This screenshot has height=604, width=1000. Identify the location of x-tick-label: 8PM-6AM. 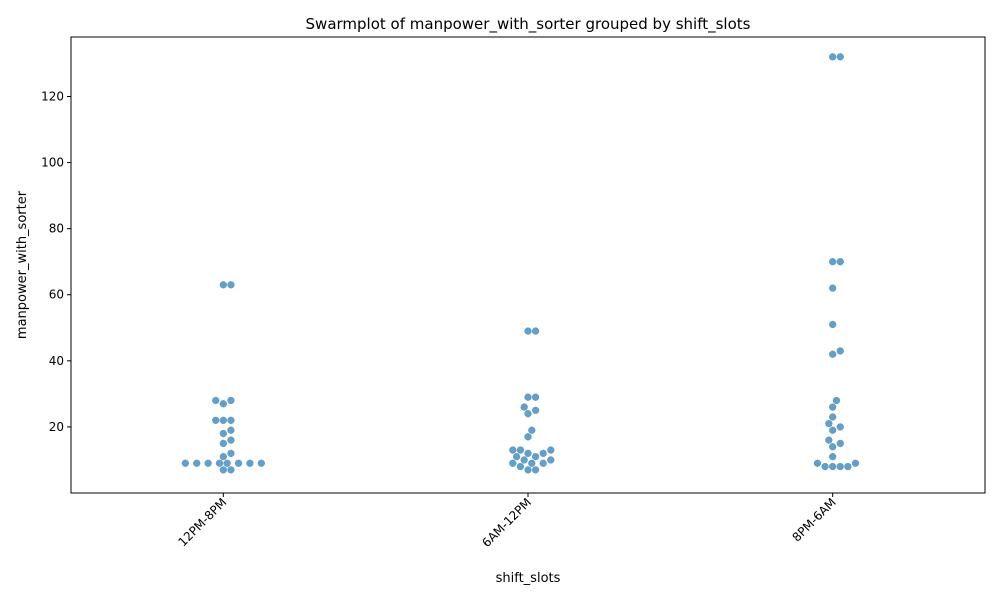
(813, 519).